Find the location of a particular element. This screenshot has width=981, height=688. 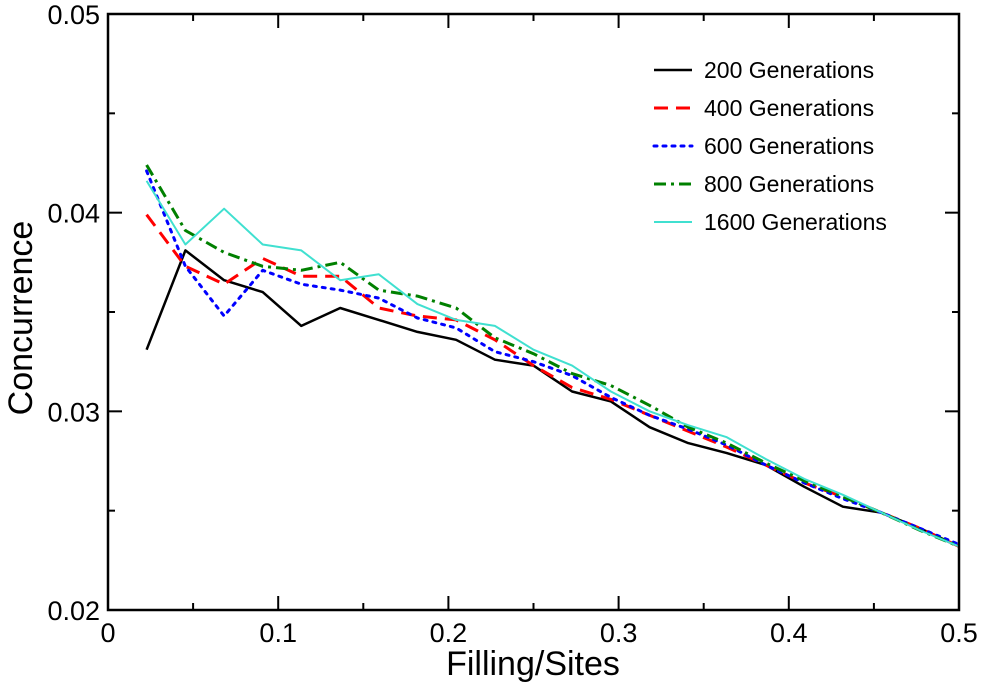

x-tick-label: 0 is located at coordinates (107, 633).